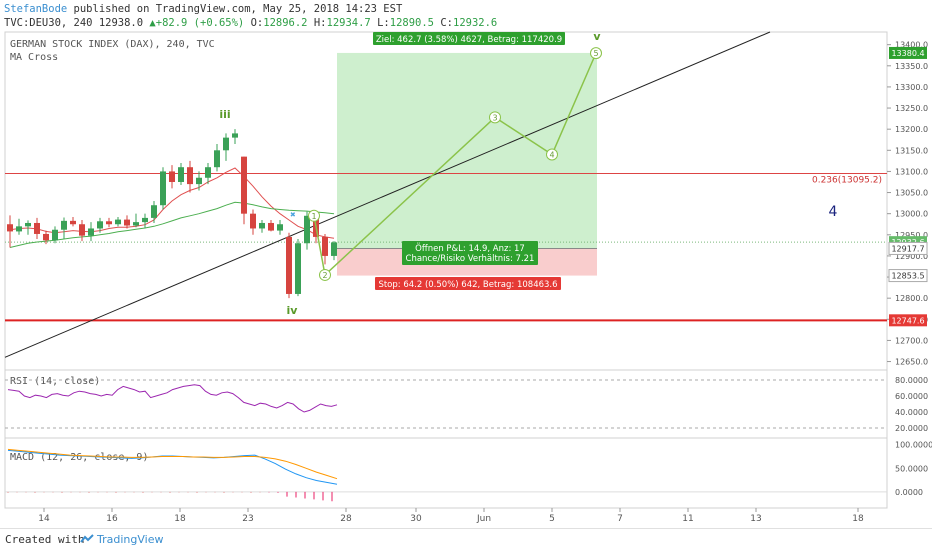 This screenshot has height=551, width=932. Describe the element at coordinates (446, 23) in the screenshot. I see `close-label: C:` at that location.